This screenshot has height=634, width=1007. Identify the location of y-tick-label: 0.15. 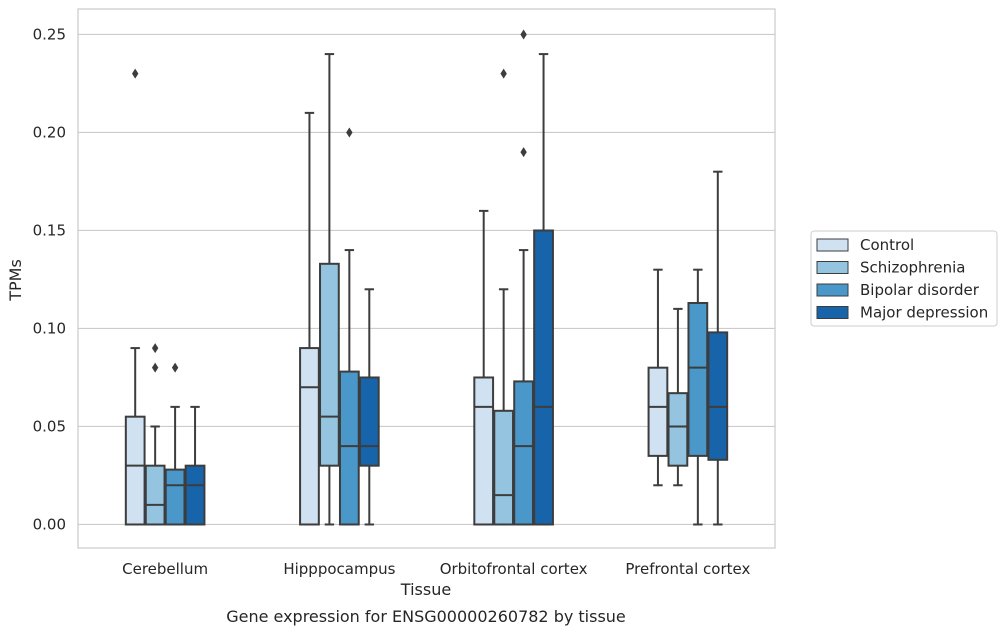
(49, 230).